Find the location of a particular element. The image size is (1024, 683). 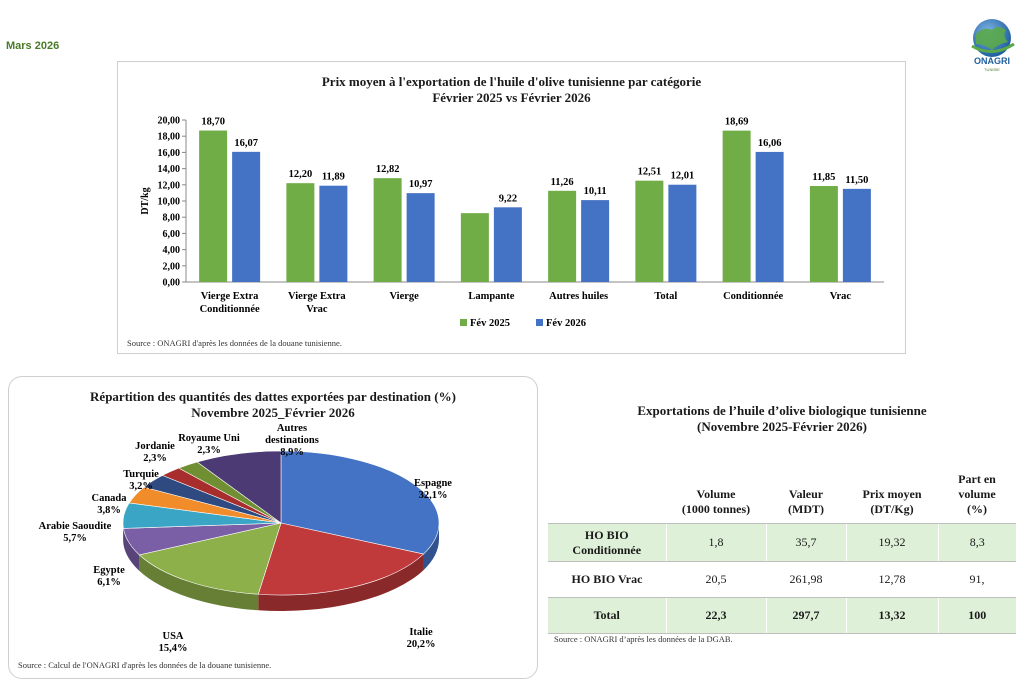

legend-swatch is located at coordinates (539, 322).